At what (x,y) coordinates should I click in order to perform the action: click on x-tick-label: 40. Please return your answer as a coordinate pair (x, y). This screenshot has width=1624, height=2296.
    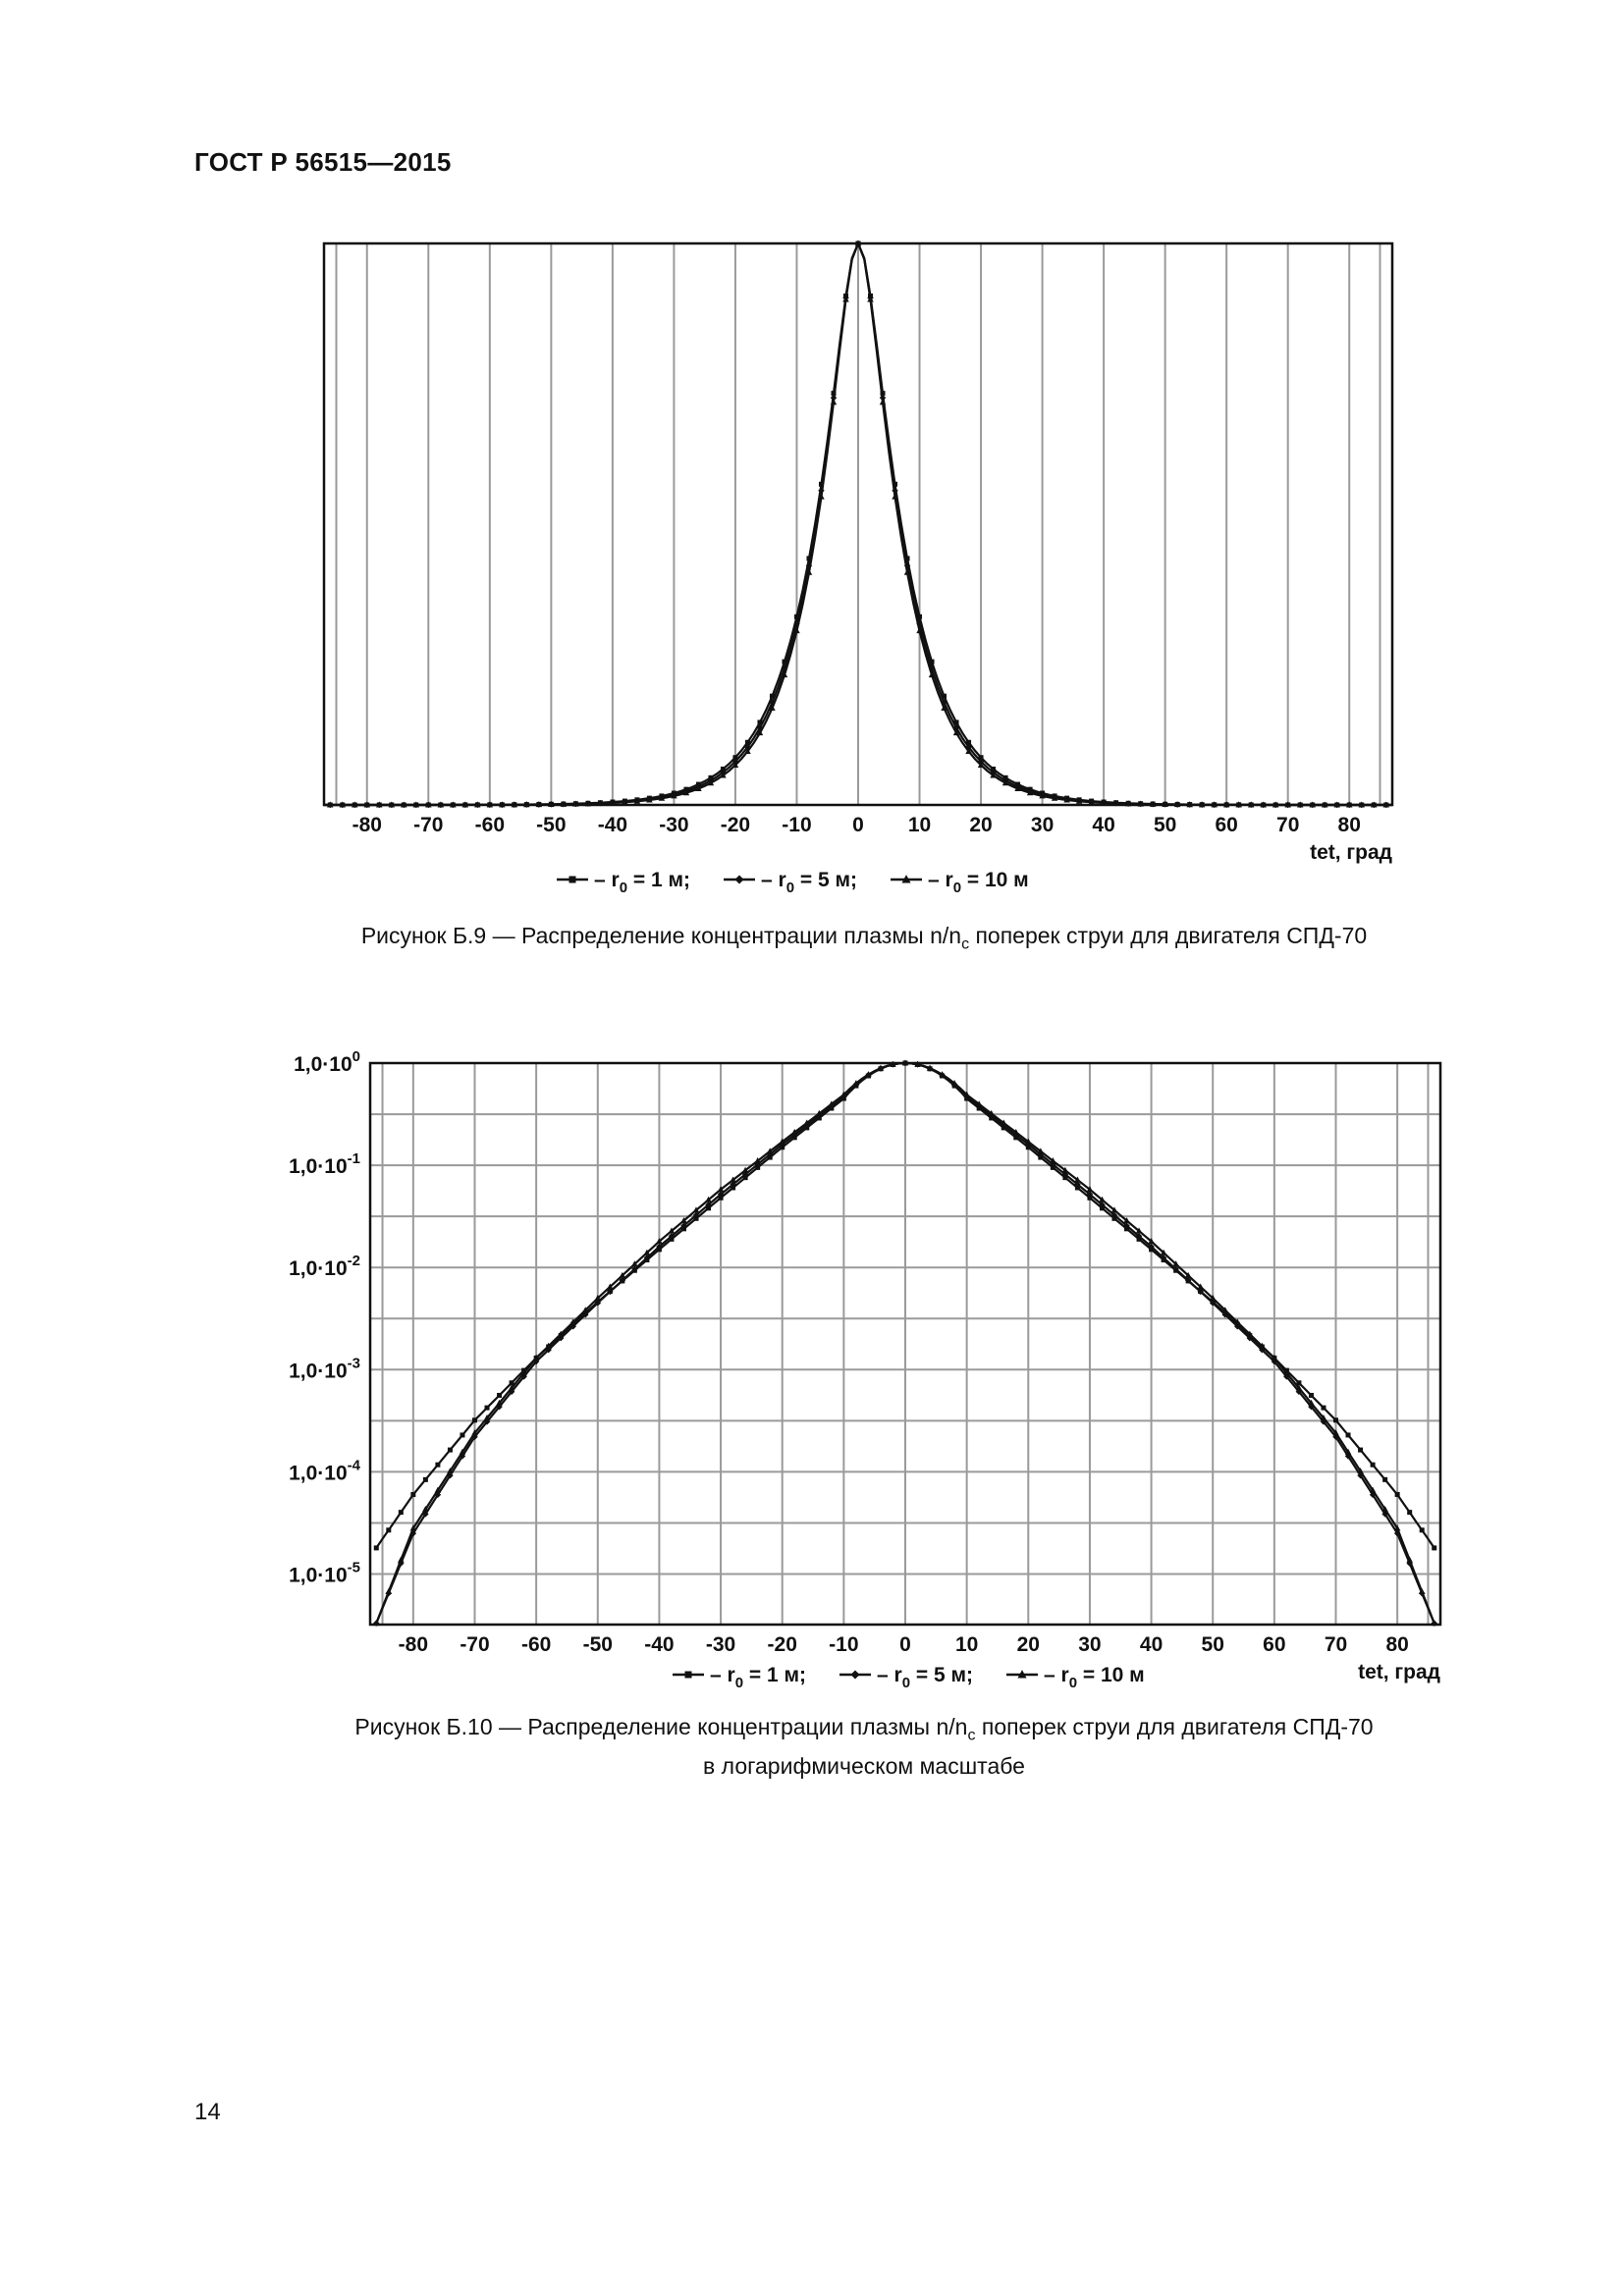
    Looking at the image, I should click on (1151, 1644).